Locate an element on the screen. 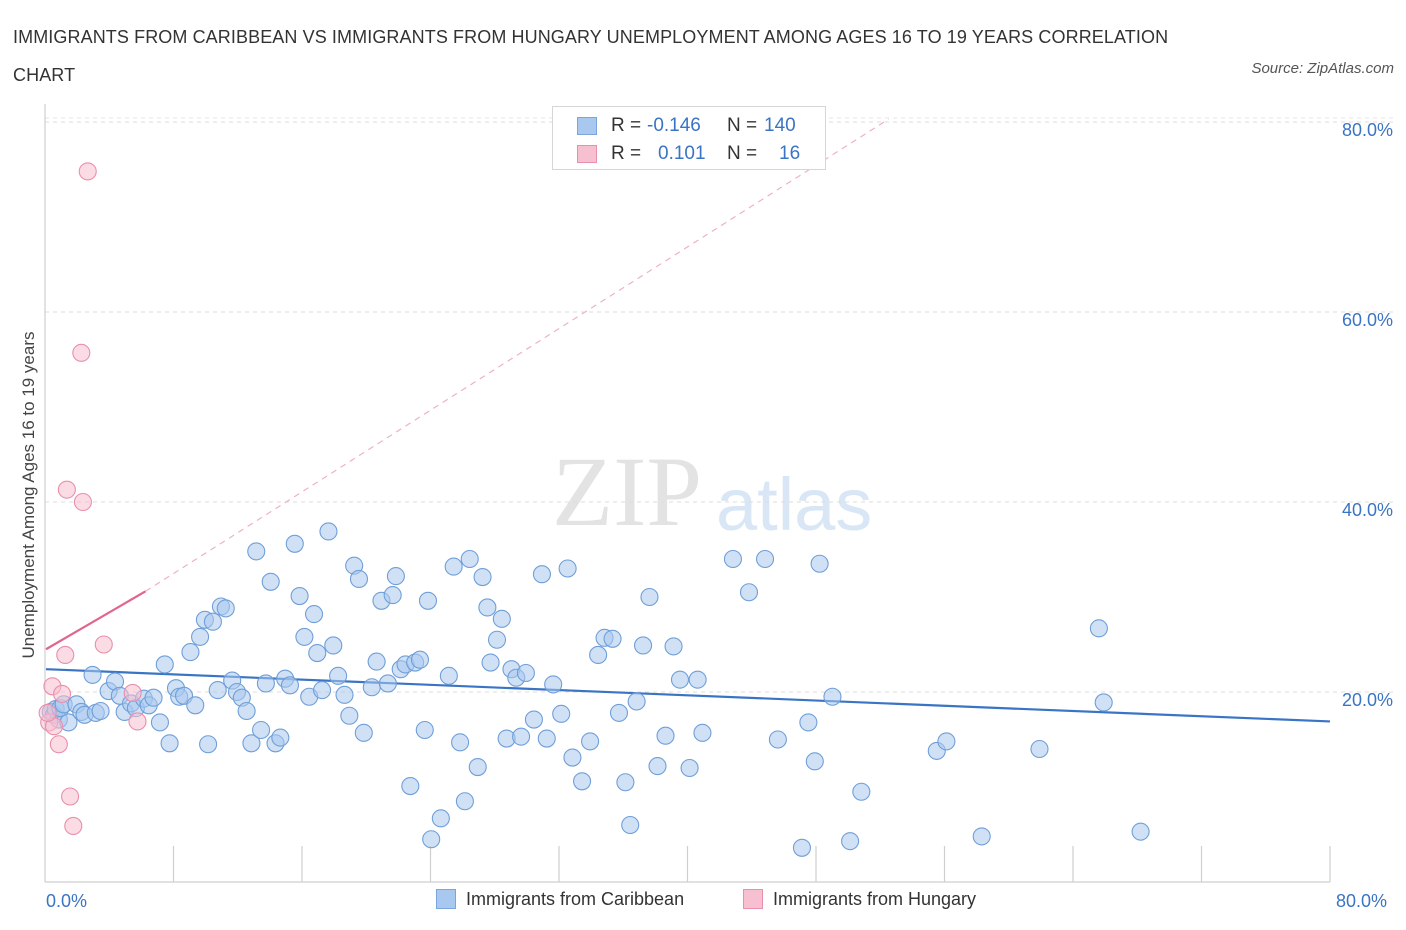  bottom-legend-label: Immigrants from Hungary is located at coordinates (875, 899).